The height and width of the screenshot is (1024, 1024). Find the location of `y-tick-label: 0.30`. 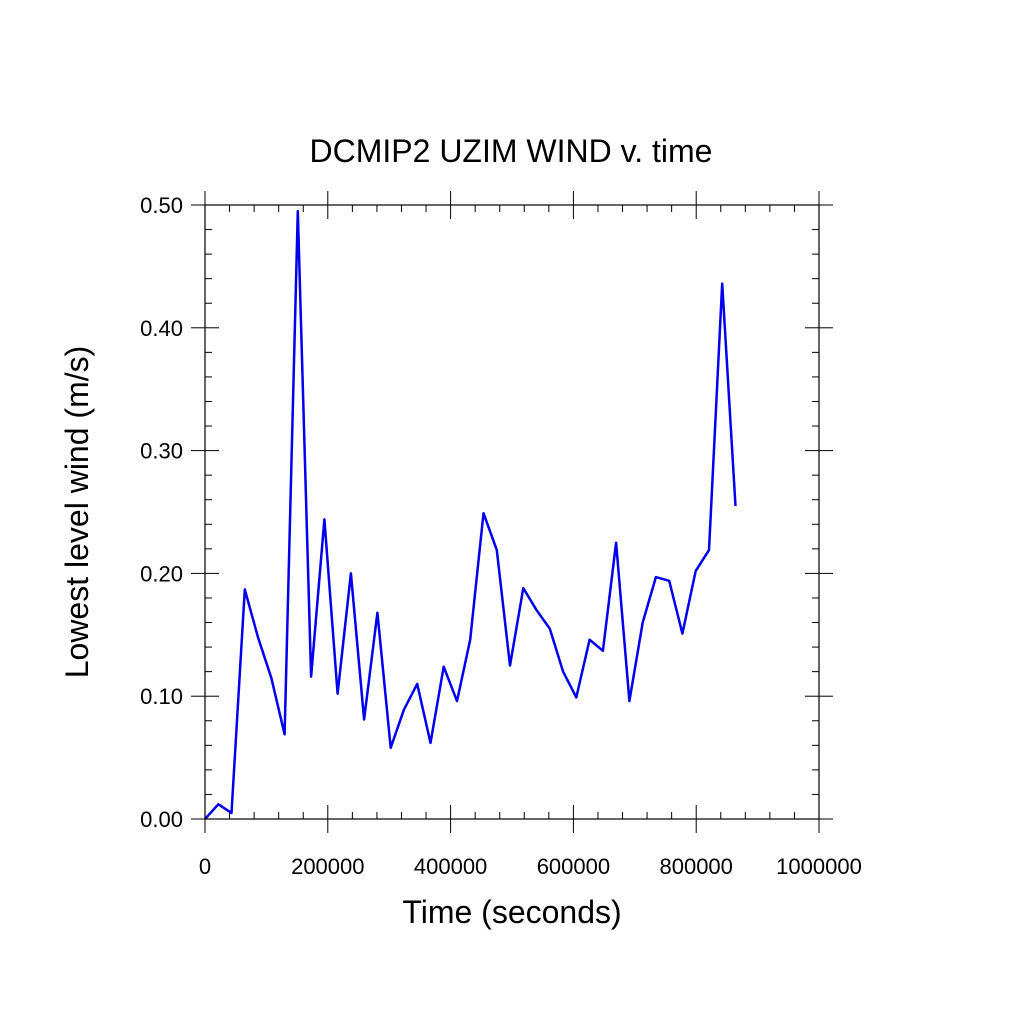

y-tick-label: 0.30 is located at coordinates (161, 451).